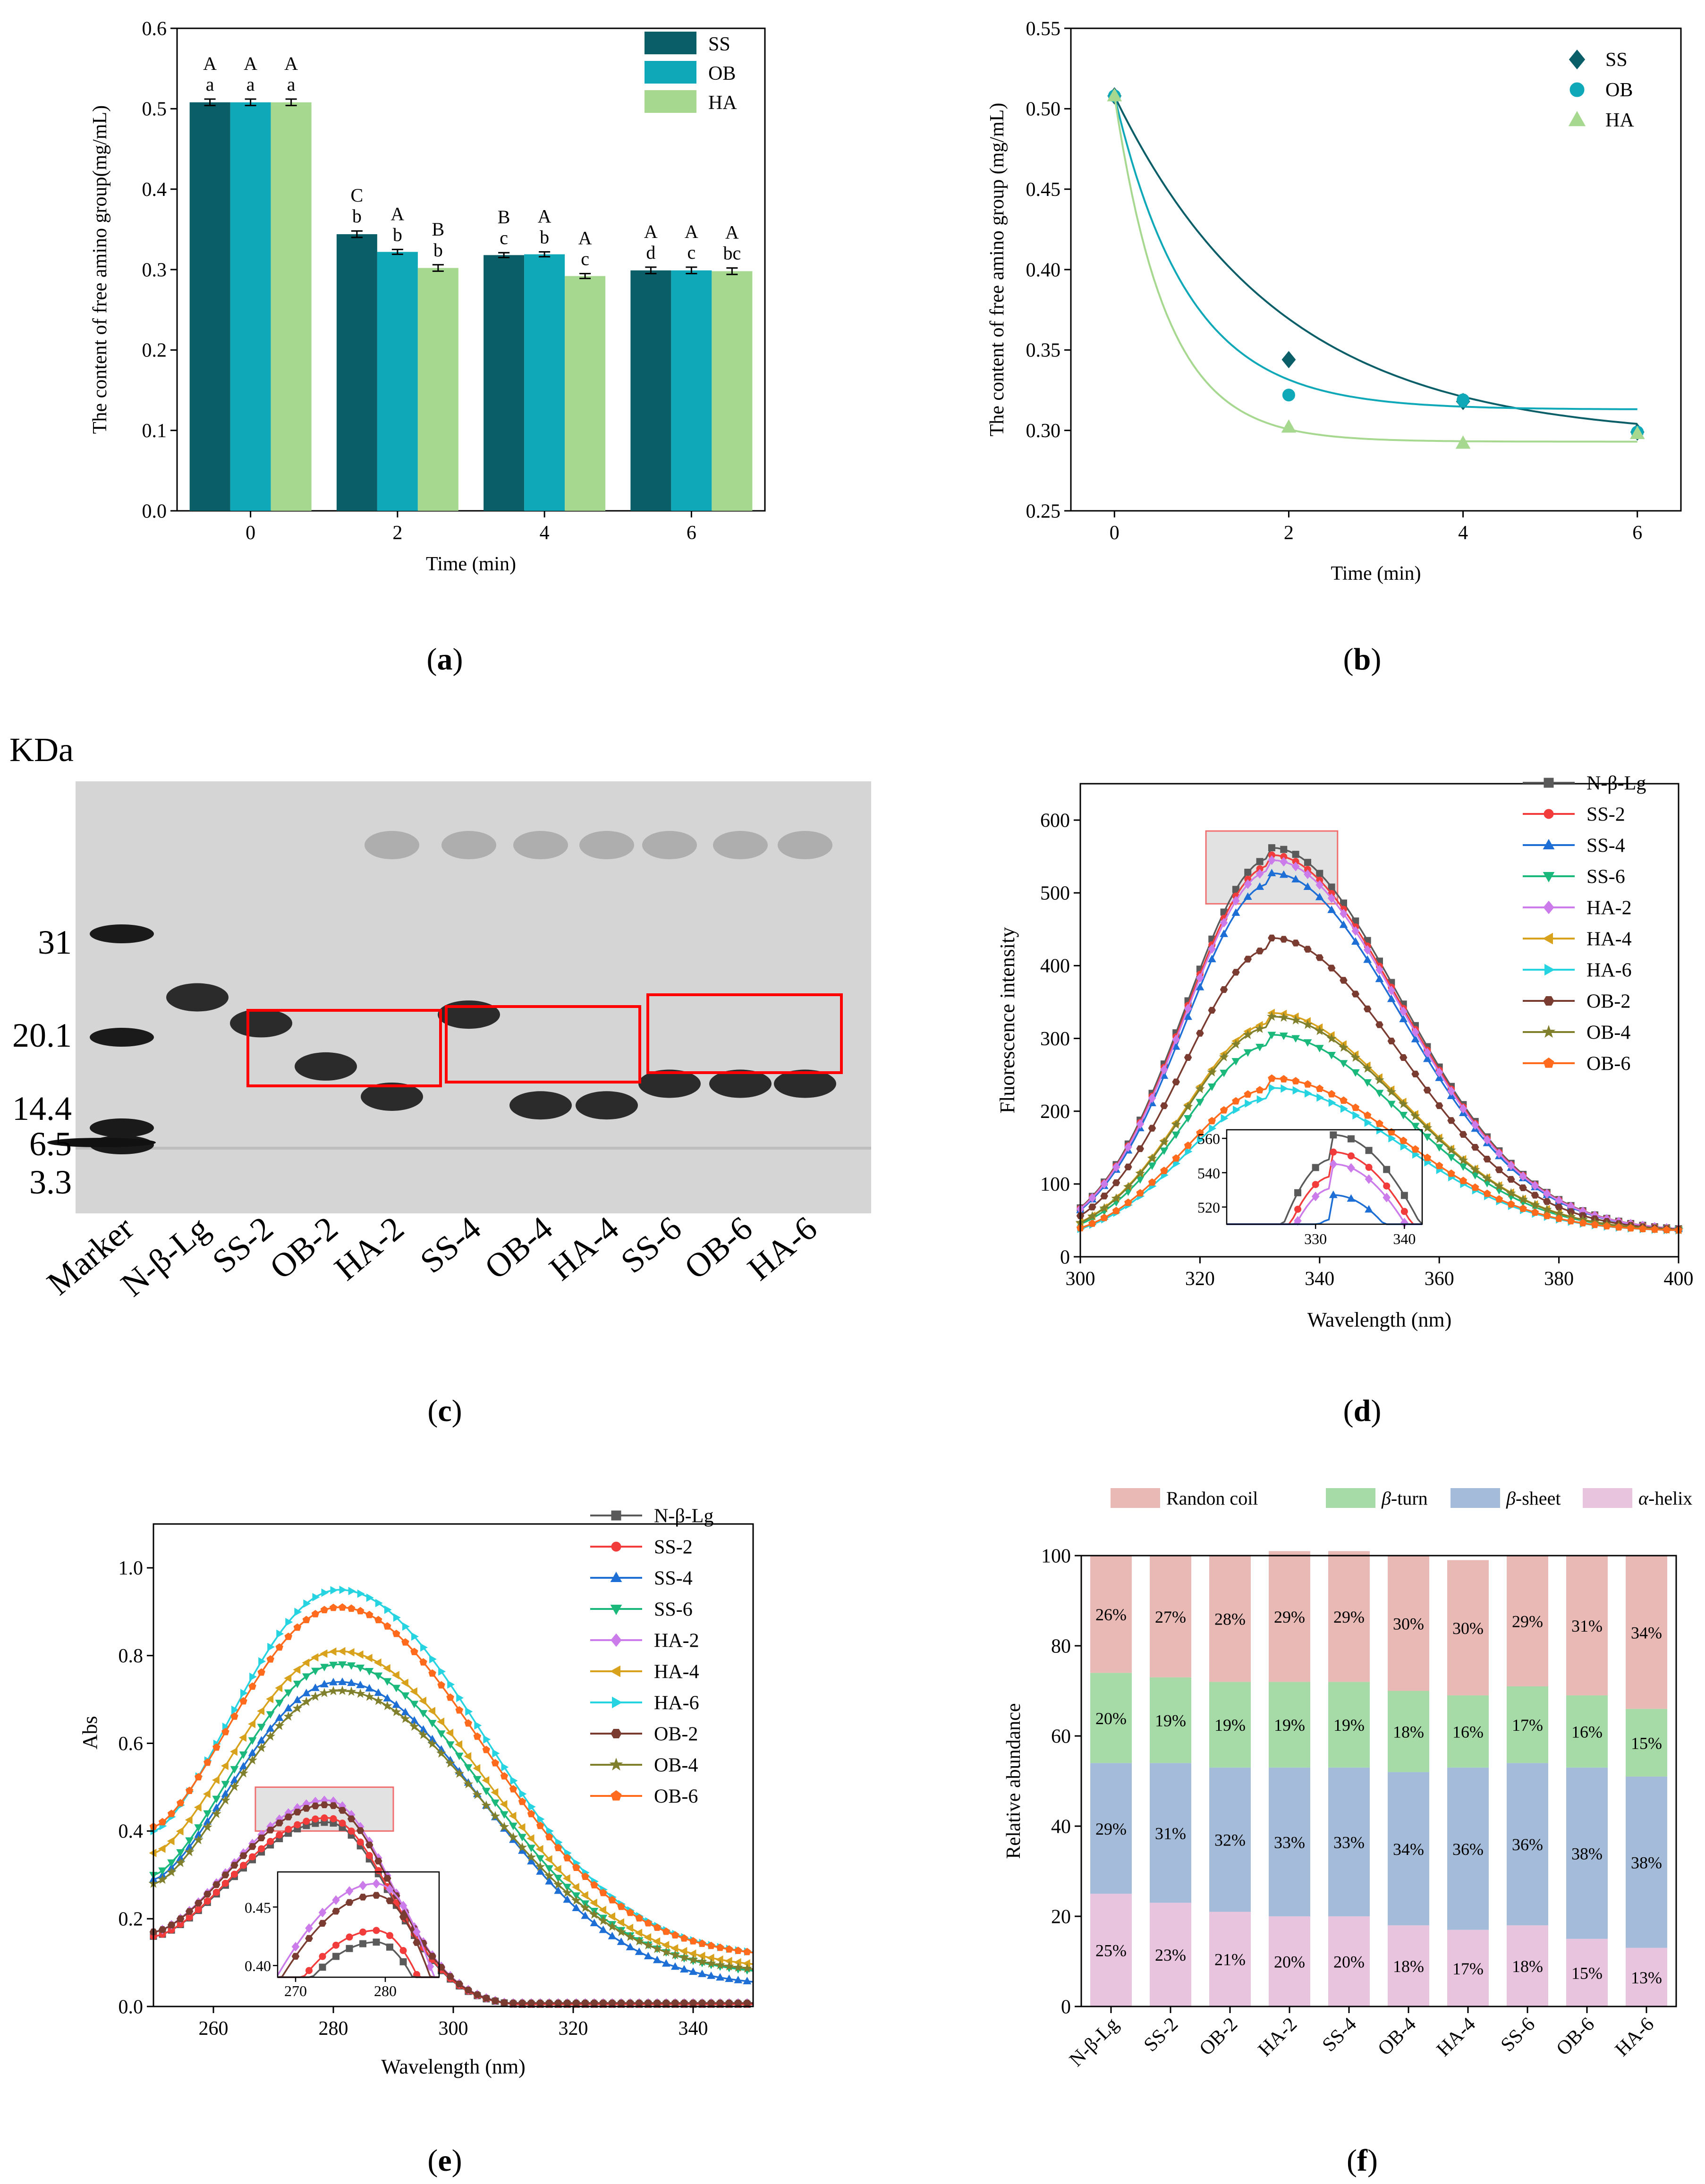 Image resolution: width=1705 pixels, height=2184 pixels. I want to click on bar-segment-label: 31%, so click(1587, 1626).